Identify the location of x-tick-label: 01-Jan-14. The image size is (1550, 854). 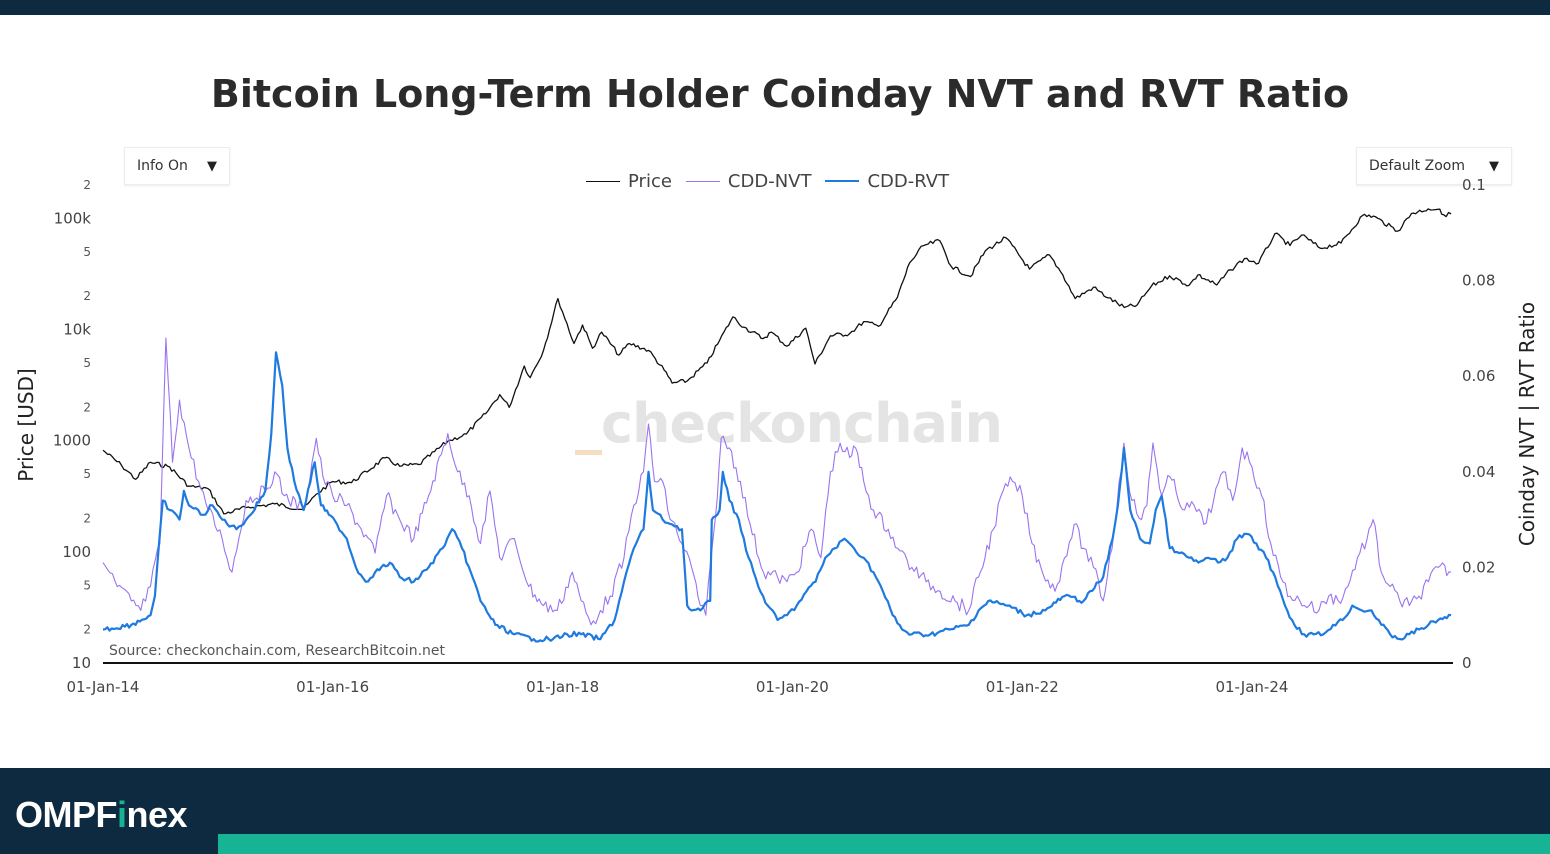
(103, 687).